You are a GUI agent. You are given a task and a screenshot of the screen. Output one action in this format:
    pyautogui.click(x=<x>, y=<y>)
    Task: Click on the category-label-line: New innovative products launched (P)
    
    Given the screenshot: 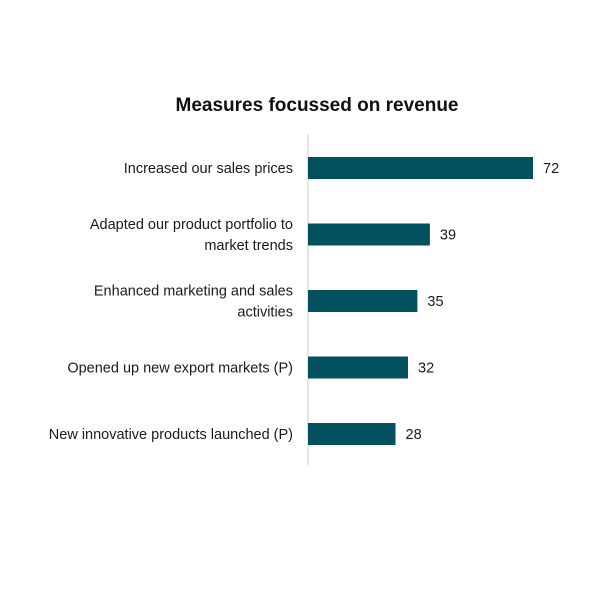 What is the action you would take?
    pyautogui.click(x=171, y=435)
    